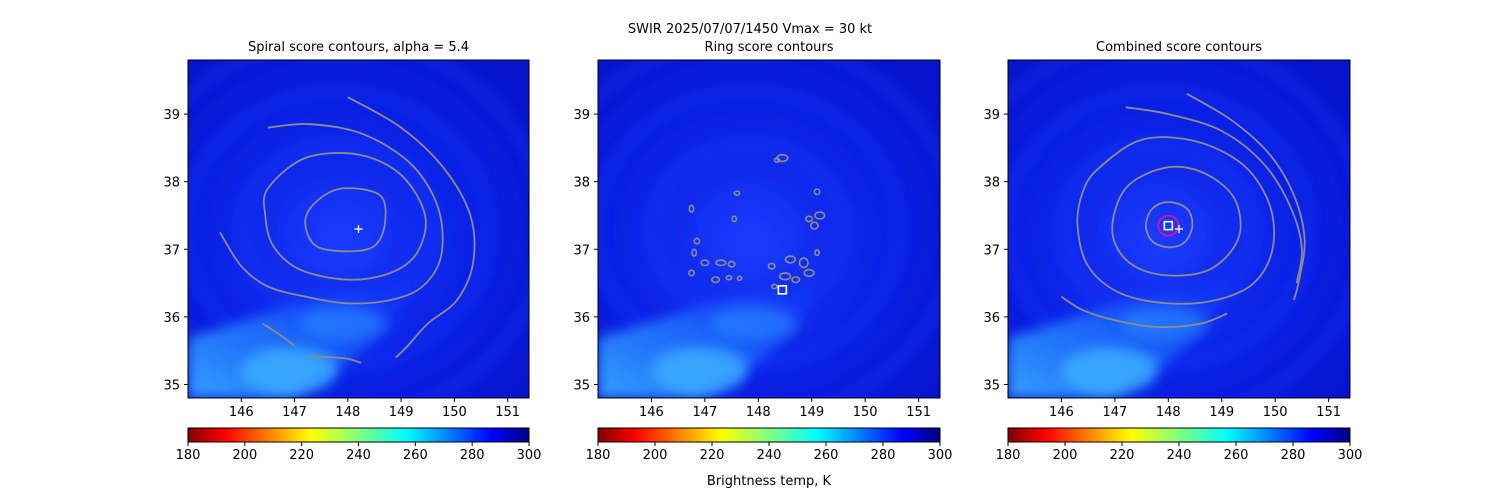 This screenshot has width=1500, height=500. What do you see at coordinates (171, 250) in the screenshot?
I see `y-tick-label: 37` at bounding box center [171, 250].